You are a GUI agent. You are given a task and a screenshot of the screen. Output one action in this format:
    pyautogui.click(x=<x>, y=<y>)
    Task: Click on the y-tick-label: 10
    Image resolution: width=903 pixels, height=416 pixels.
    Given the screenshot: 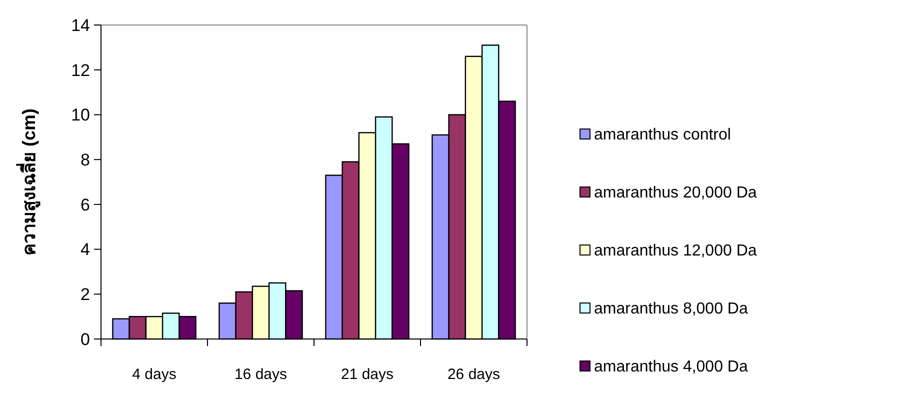 What is the action you would take?
    pyautogui.click(x=80, y=115)
    